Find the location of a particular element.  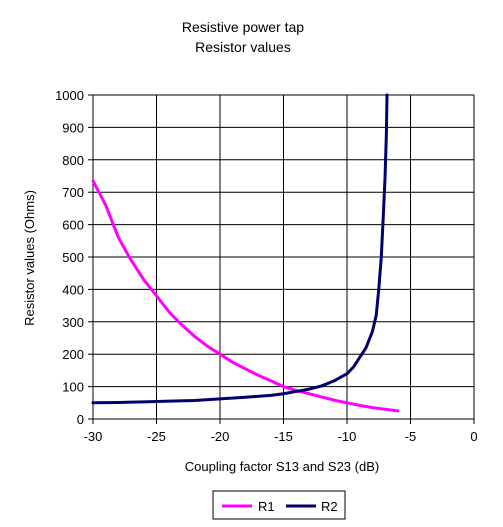

chart-title: Resistive power tap is located at coordinates (243, 27).